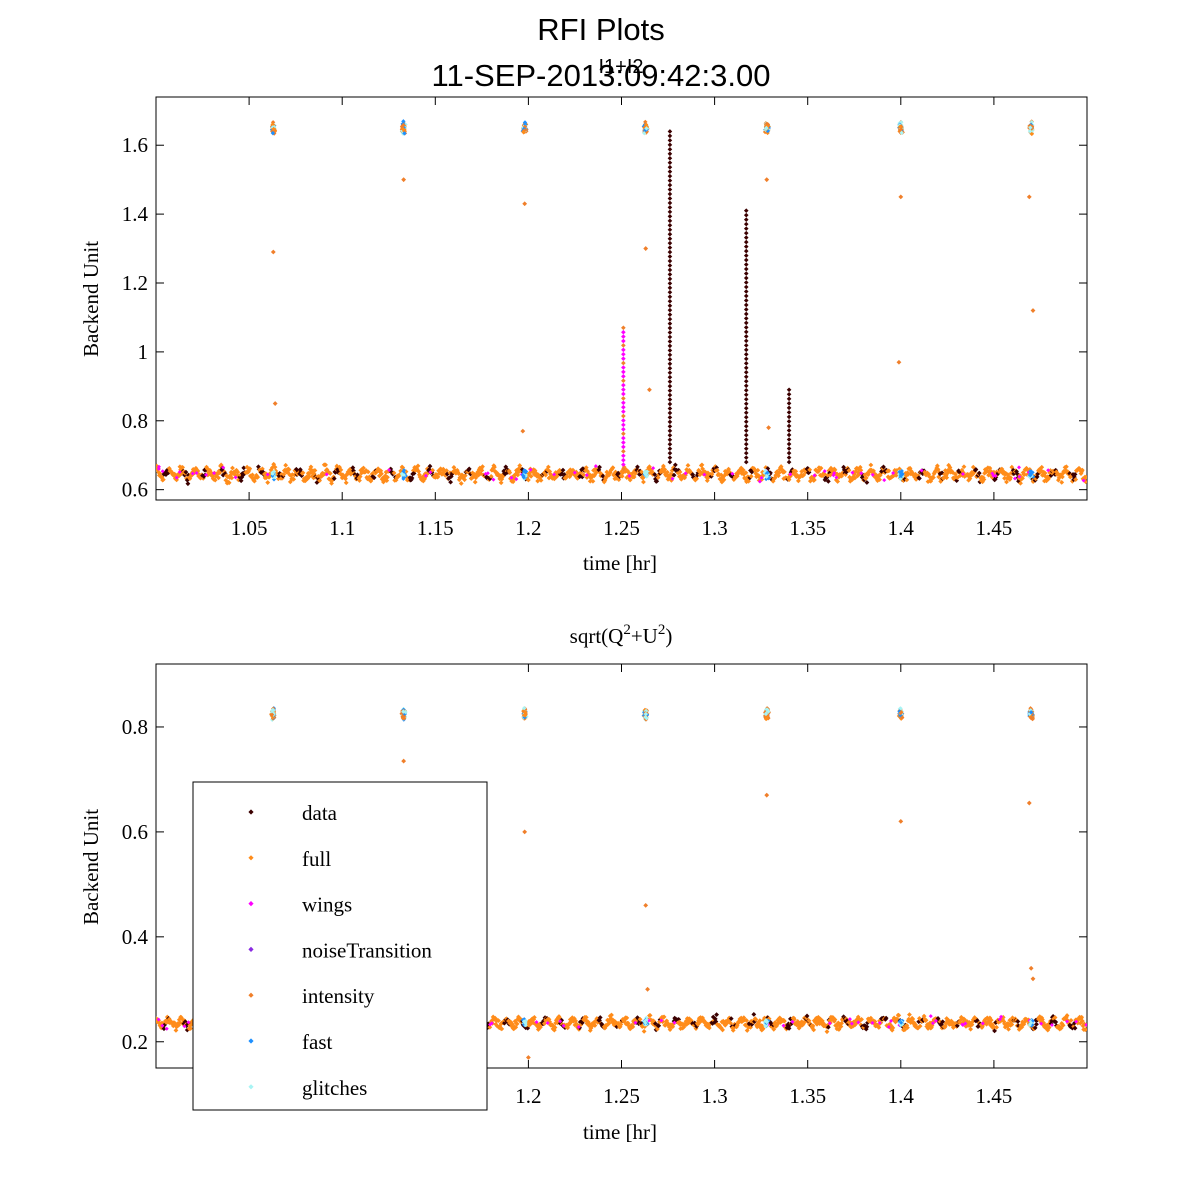  I want to click on figure-subtitle: 11-SEP-2013:09:42:3.00, so click(601, 75).